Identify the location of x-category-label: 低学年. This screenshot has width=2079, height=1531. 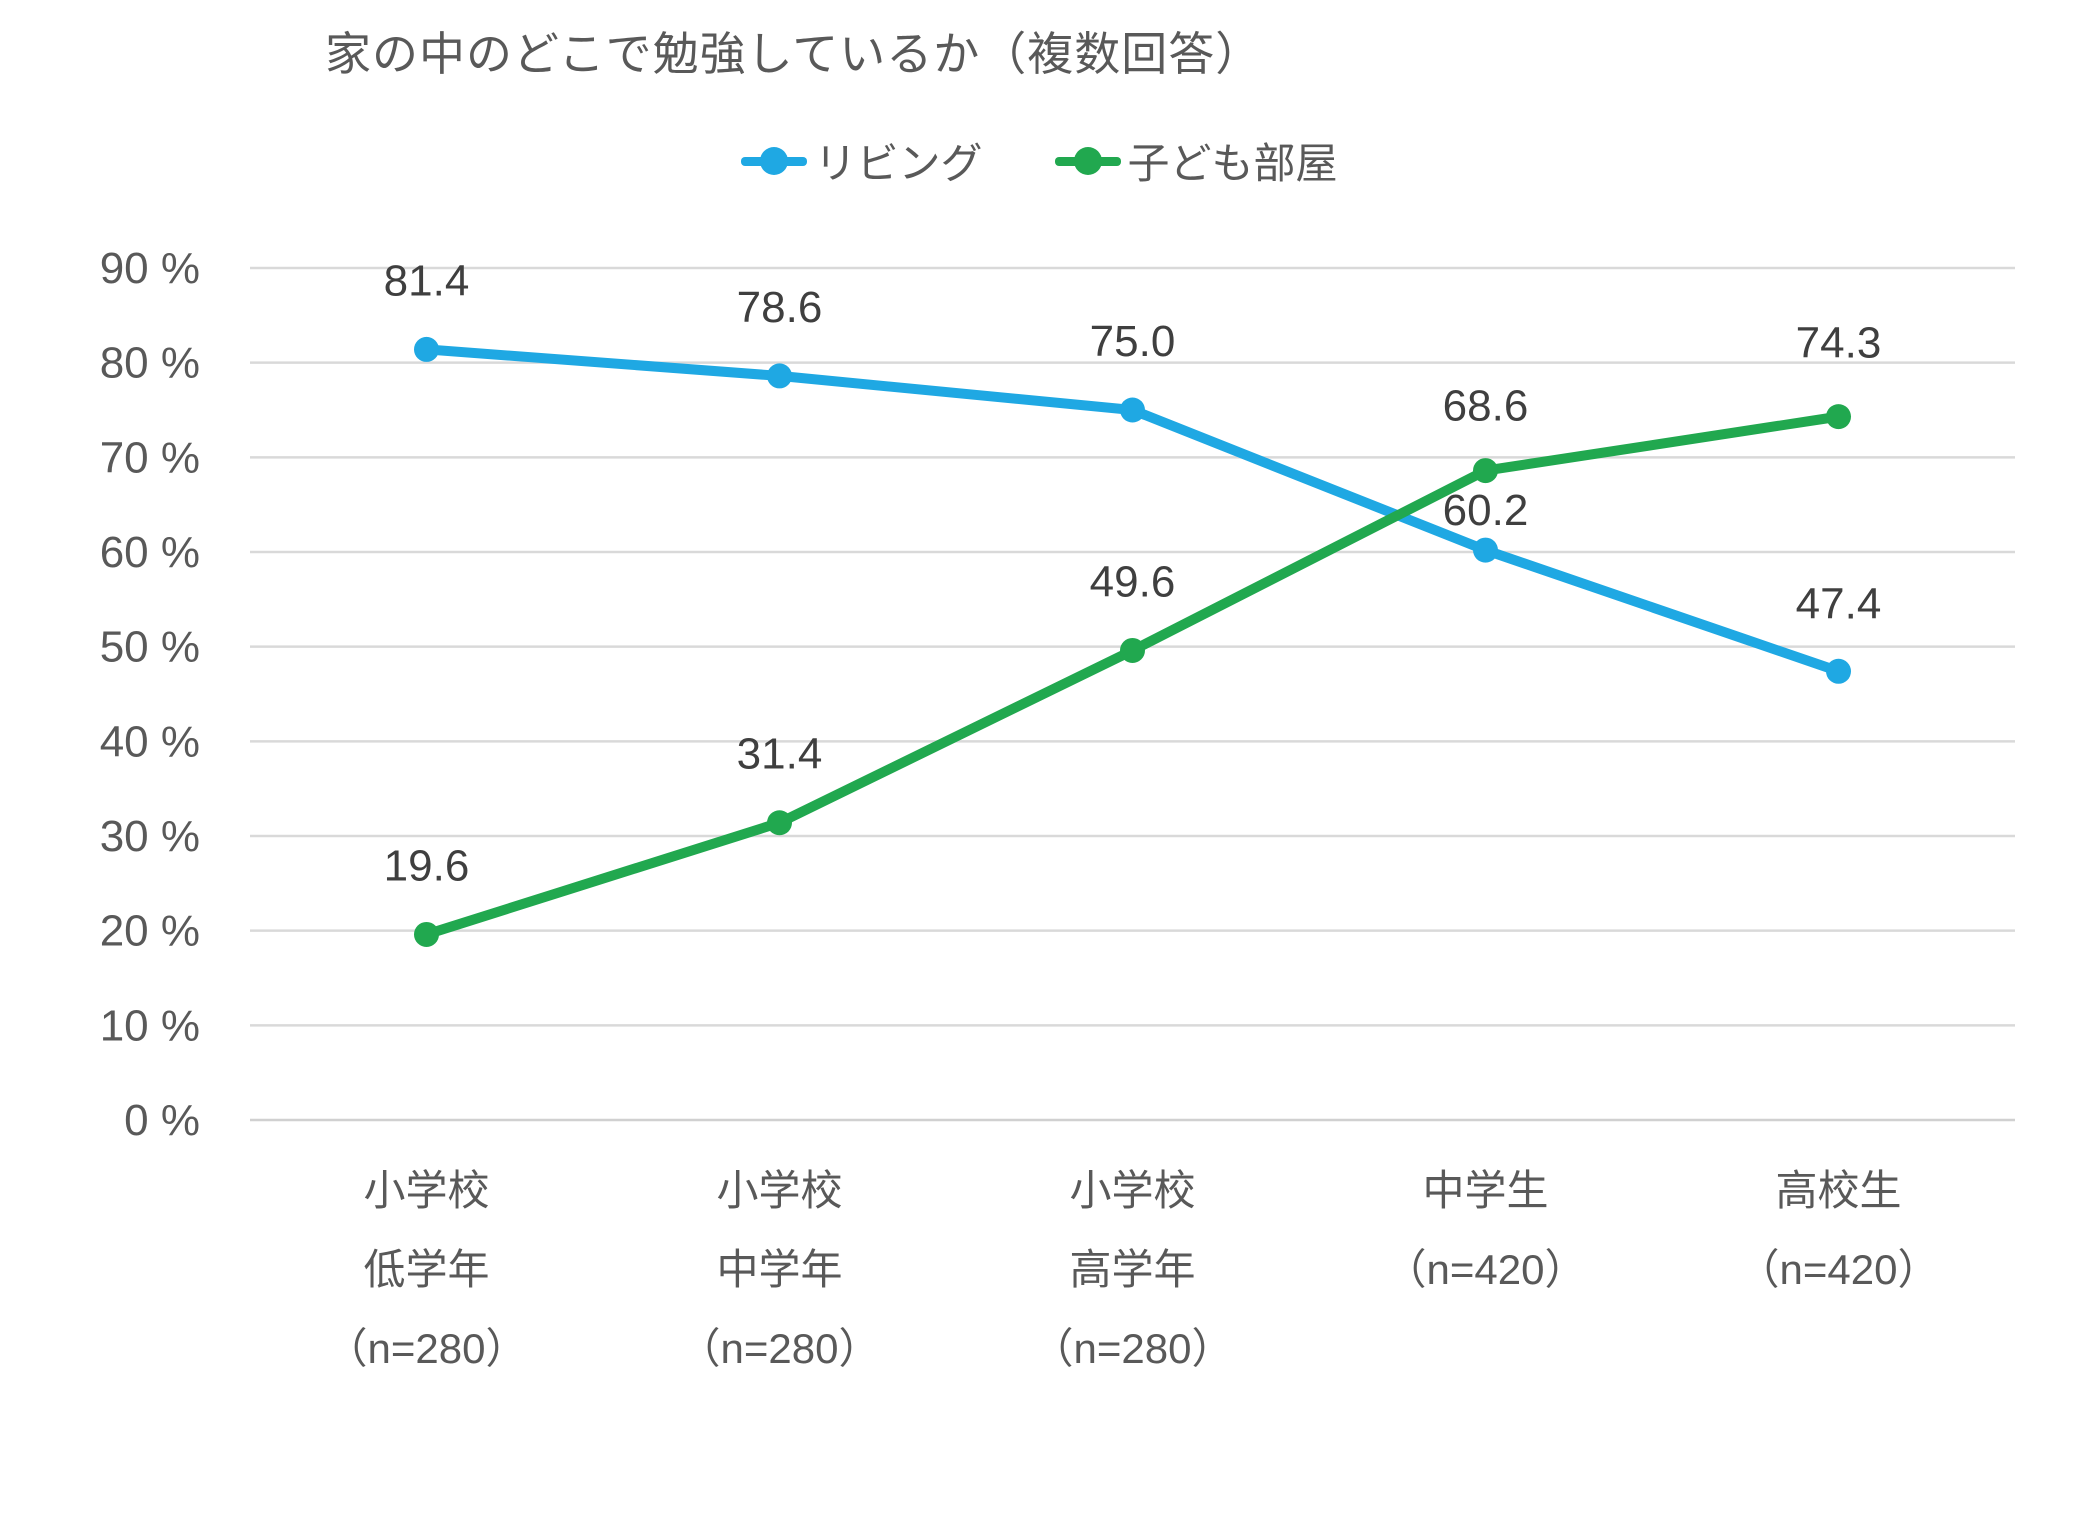
(426, 1269).